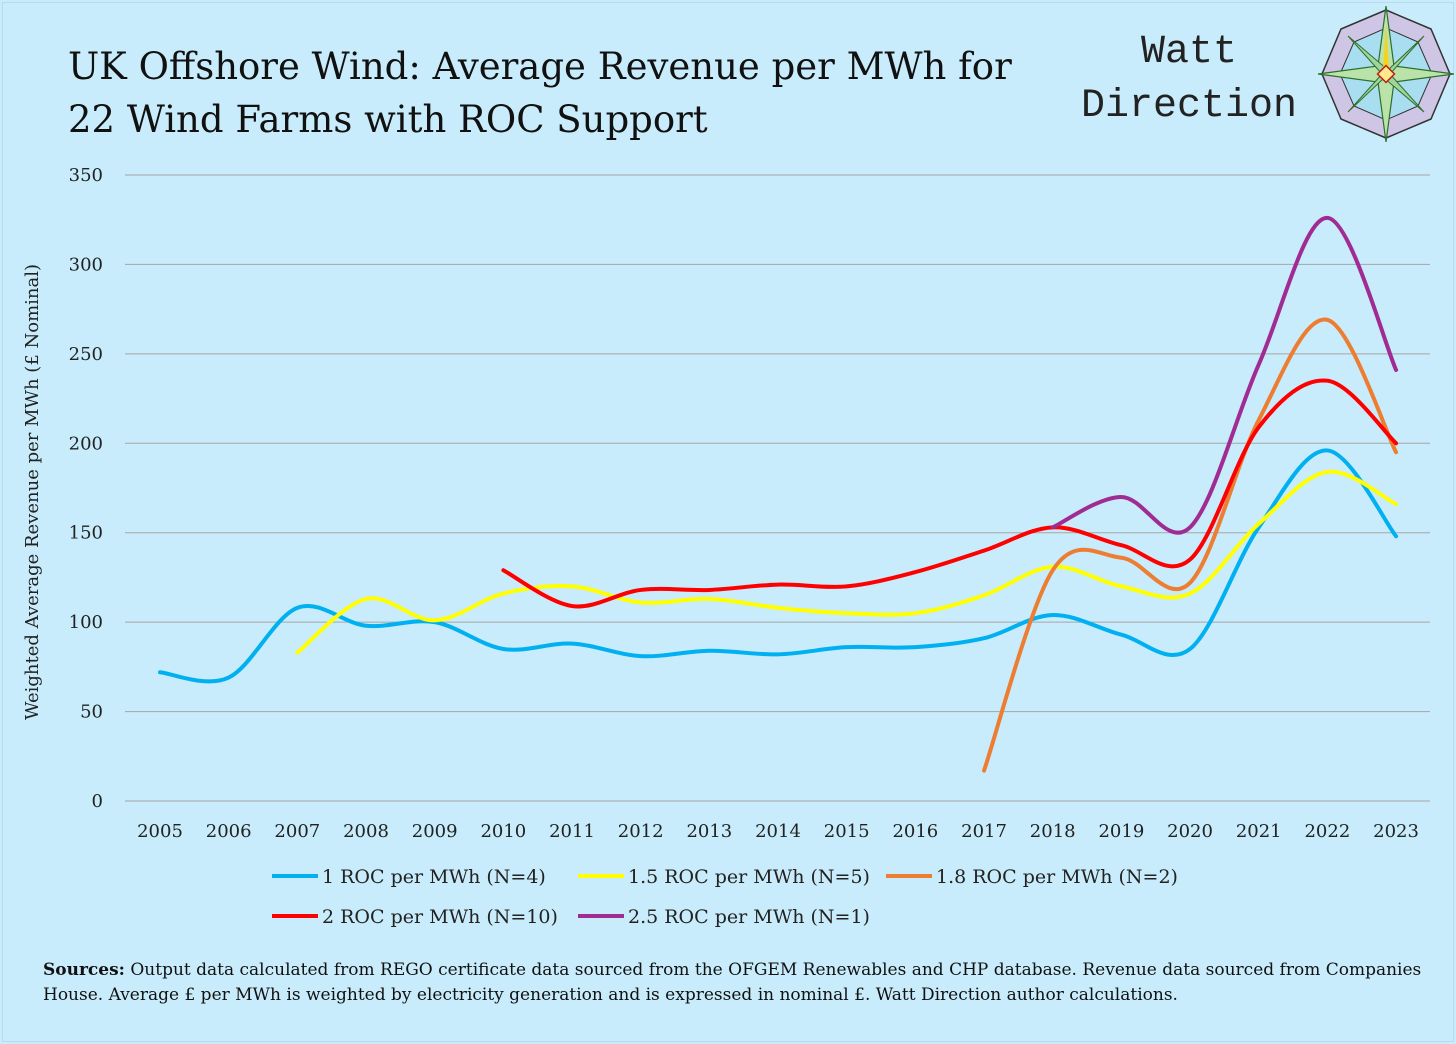 This screenshot has width=1456, height=1044. What do you see at coordinates (572, 831) in the screenshot?
I see `x-tick-label: 2011` at bounding box center [572, 831].